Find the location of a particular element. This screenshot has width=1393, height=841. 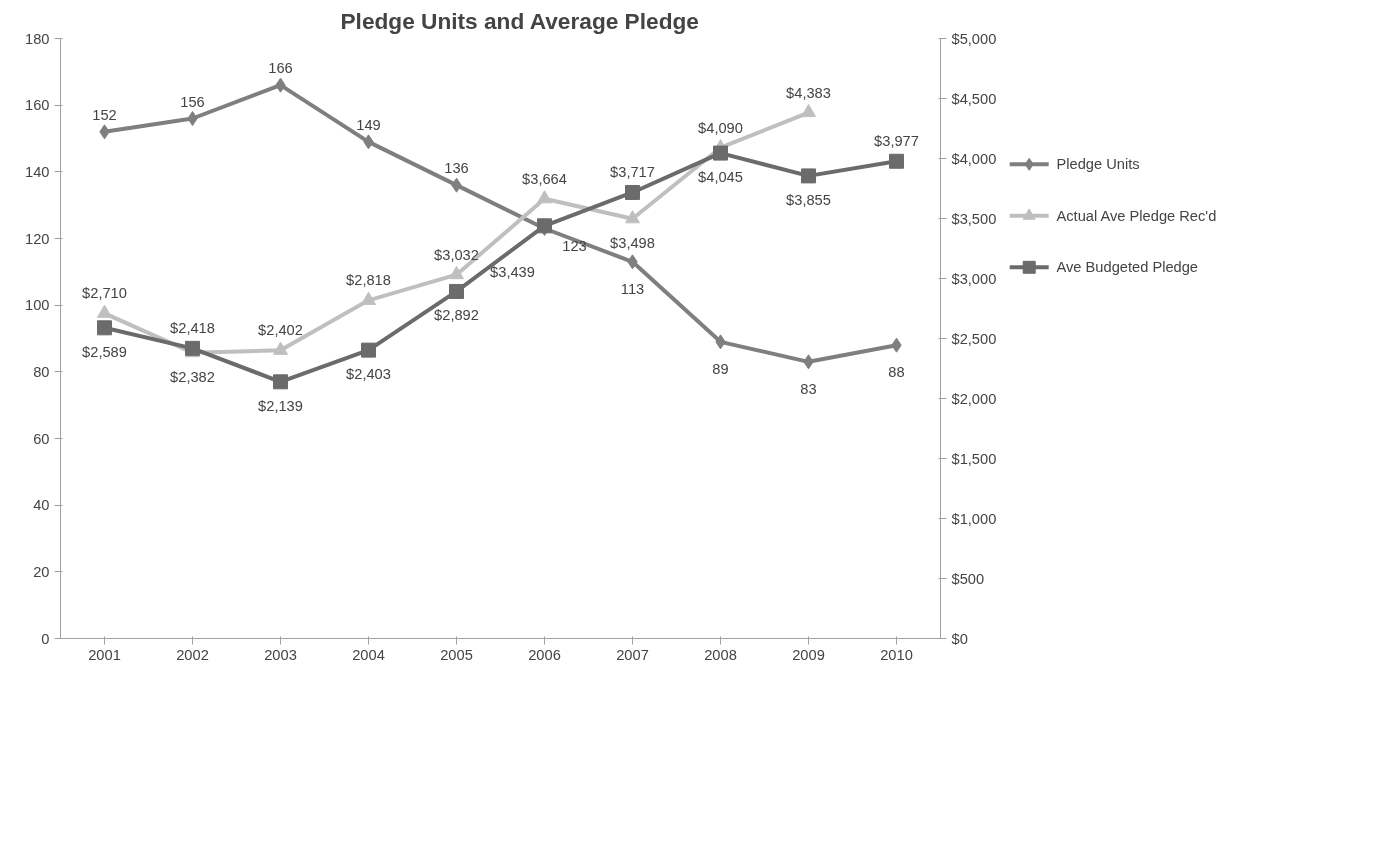

y2-tick-label: $3,500 is located at coordinates (974, 218).